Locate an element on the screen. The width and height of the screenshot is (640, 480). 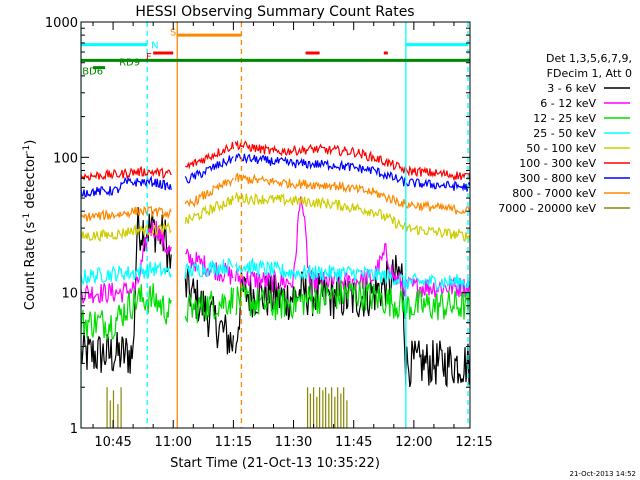
x-tick-label: 12:15 is located at coordinates (473, 442).